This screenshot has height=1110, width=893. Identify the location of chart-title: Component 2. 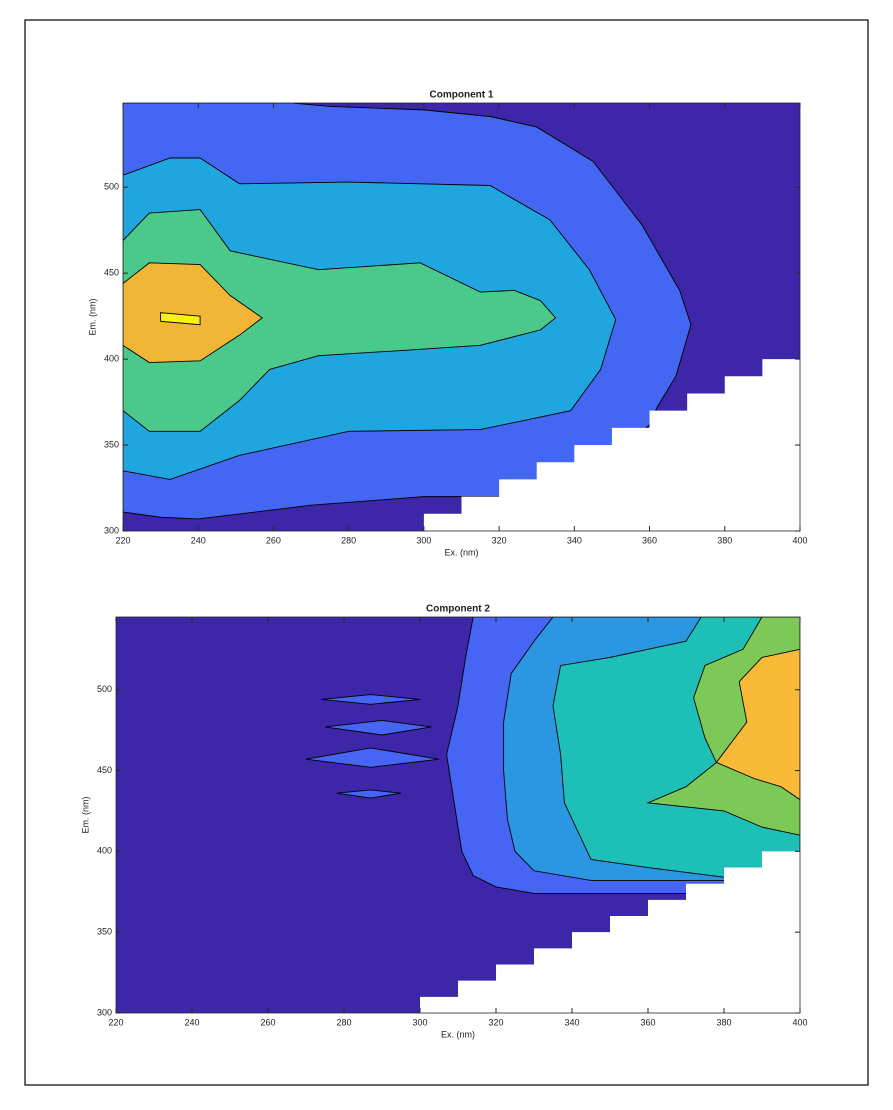
(458, 609).